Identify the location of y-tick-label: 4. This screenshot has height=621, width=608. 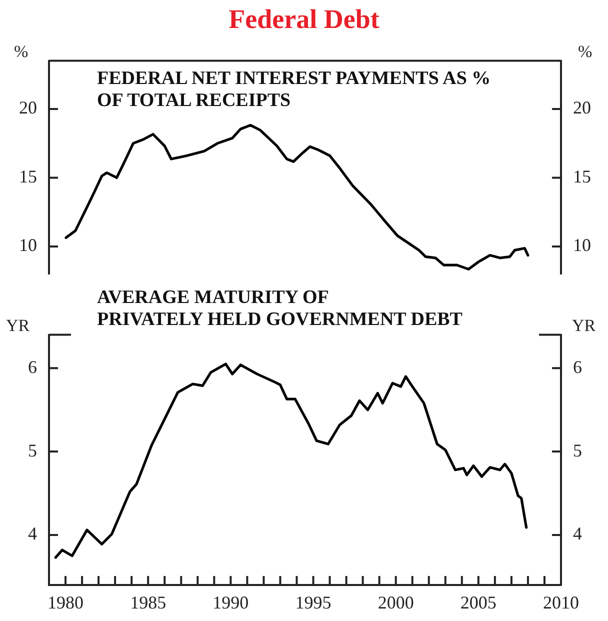
(32, 534).